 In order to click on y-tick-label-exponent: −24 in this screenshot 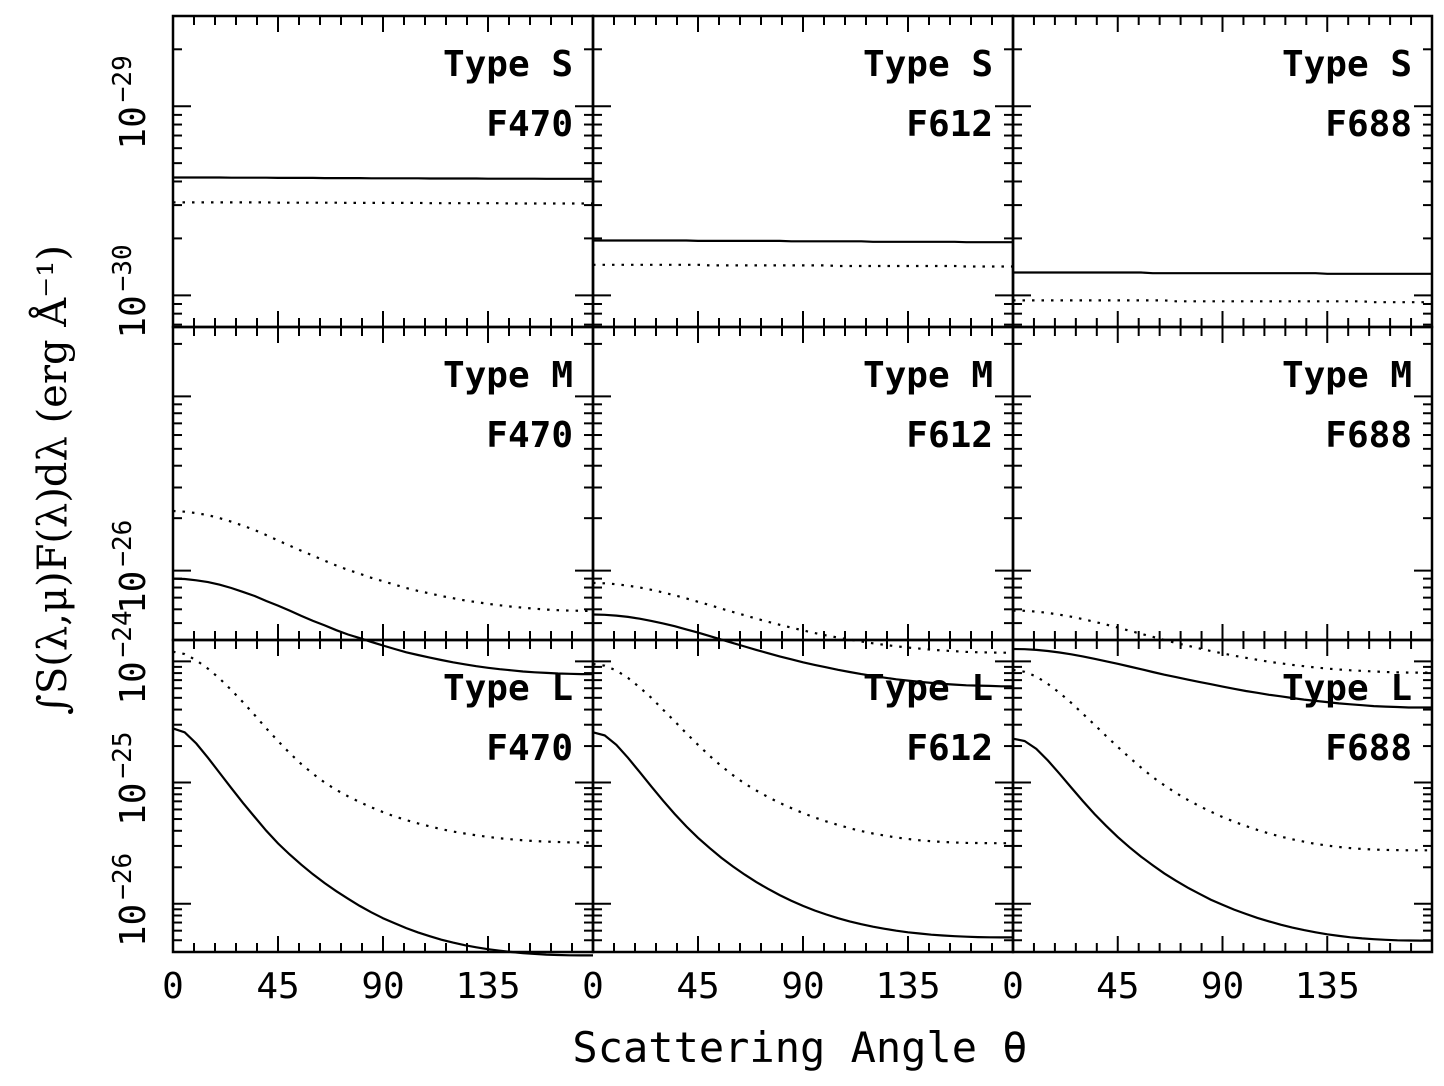, I will do `click(123, 633)`.